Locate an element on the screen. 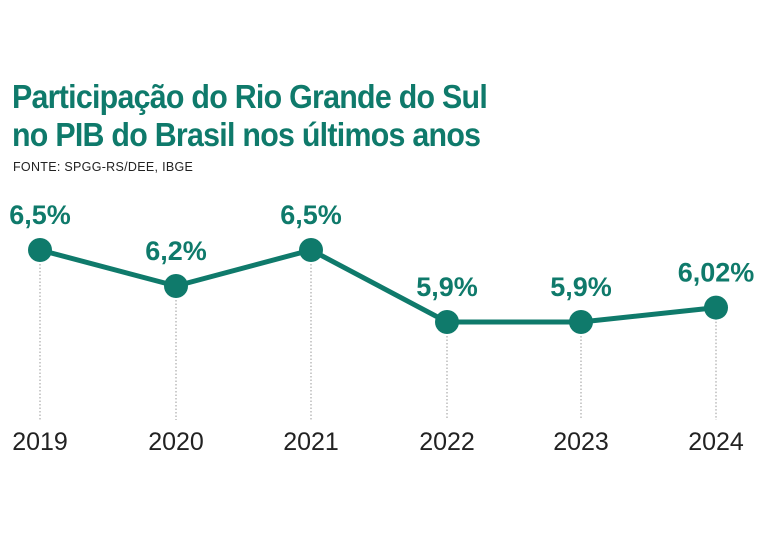 Image resolution: width=760 pixels, height=541 pixels. title-line-1: Participação do Rio Grande do Sul is located at coordinates (250, 96).